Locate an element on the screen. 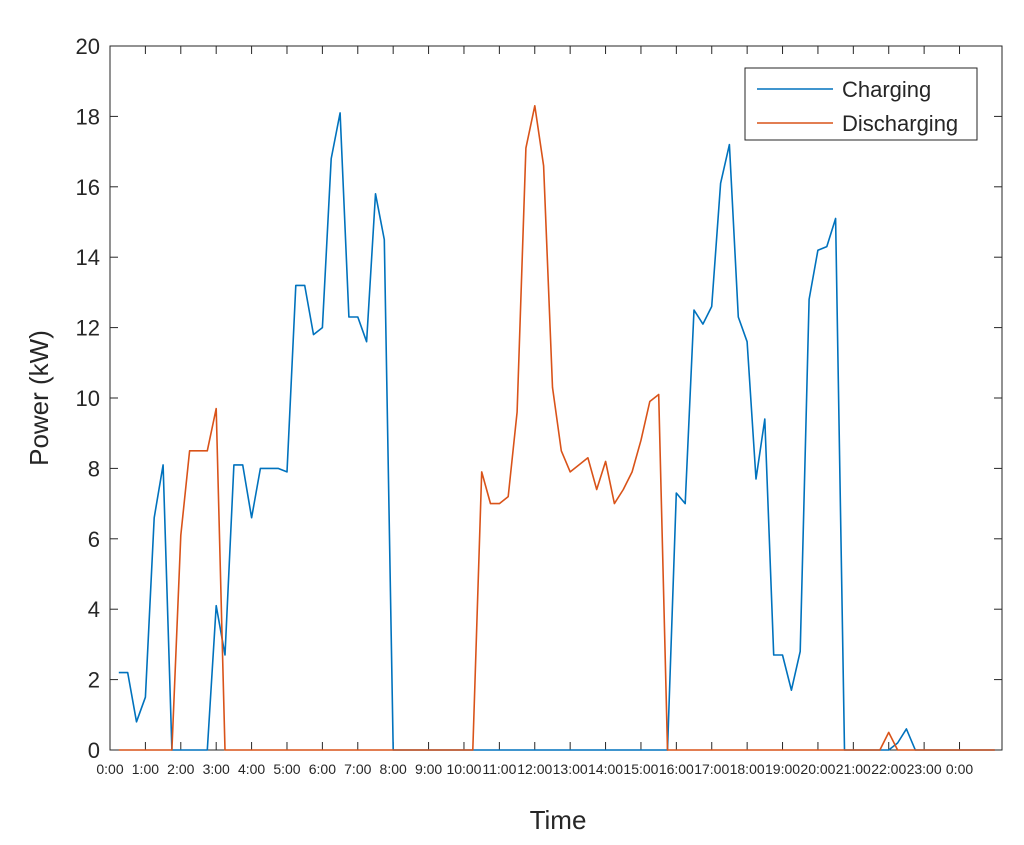  x-tick-label: 14:00 is located at coordinates (605, 769).